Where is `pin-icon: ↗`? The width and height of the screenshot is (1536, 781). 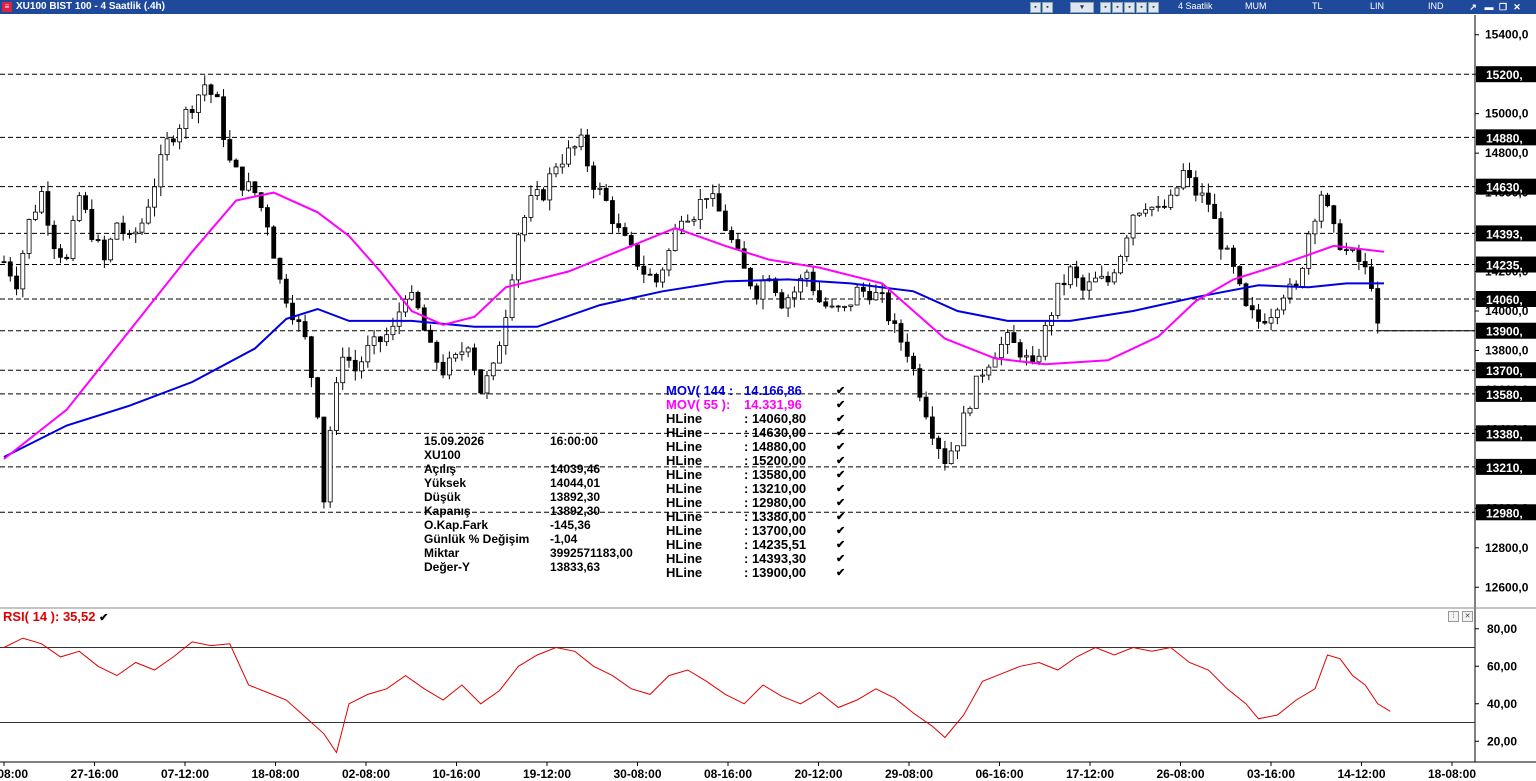
pin-icon: ↗ is located at coordinates (1473, 7).